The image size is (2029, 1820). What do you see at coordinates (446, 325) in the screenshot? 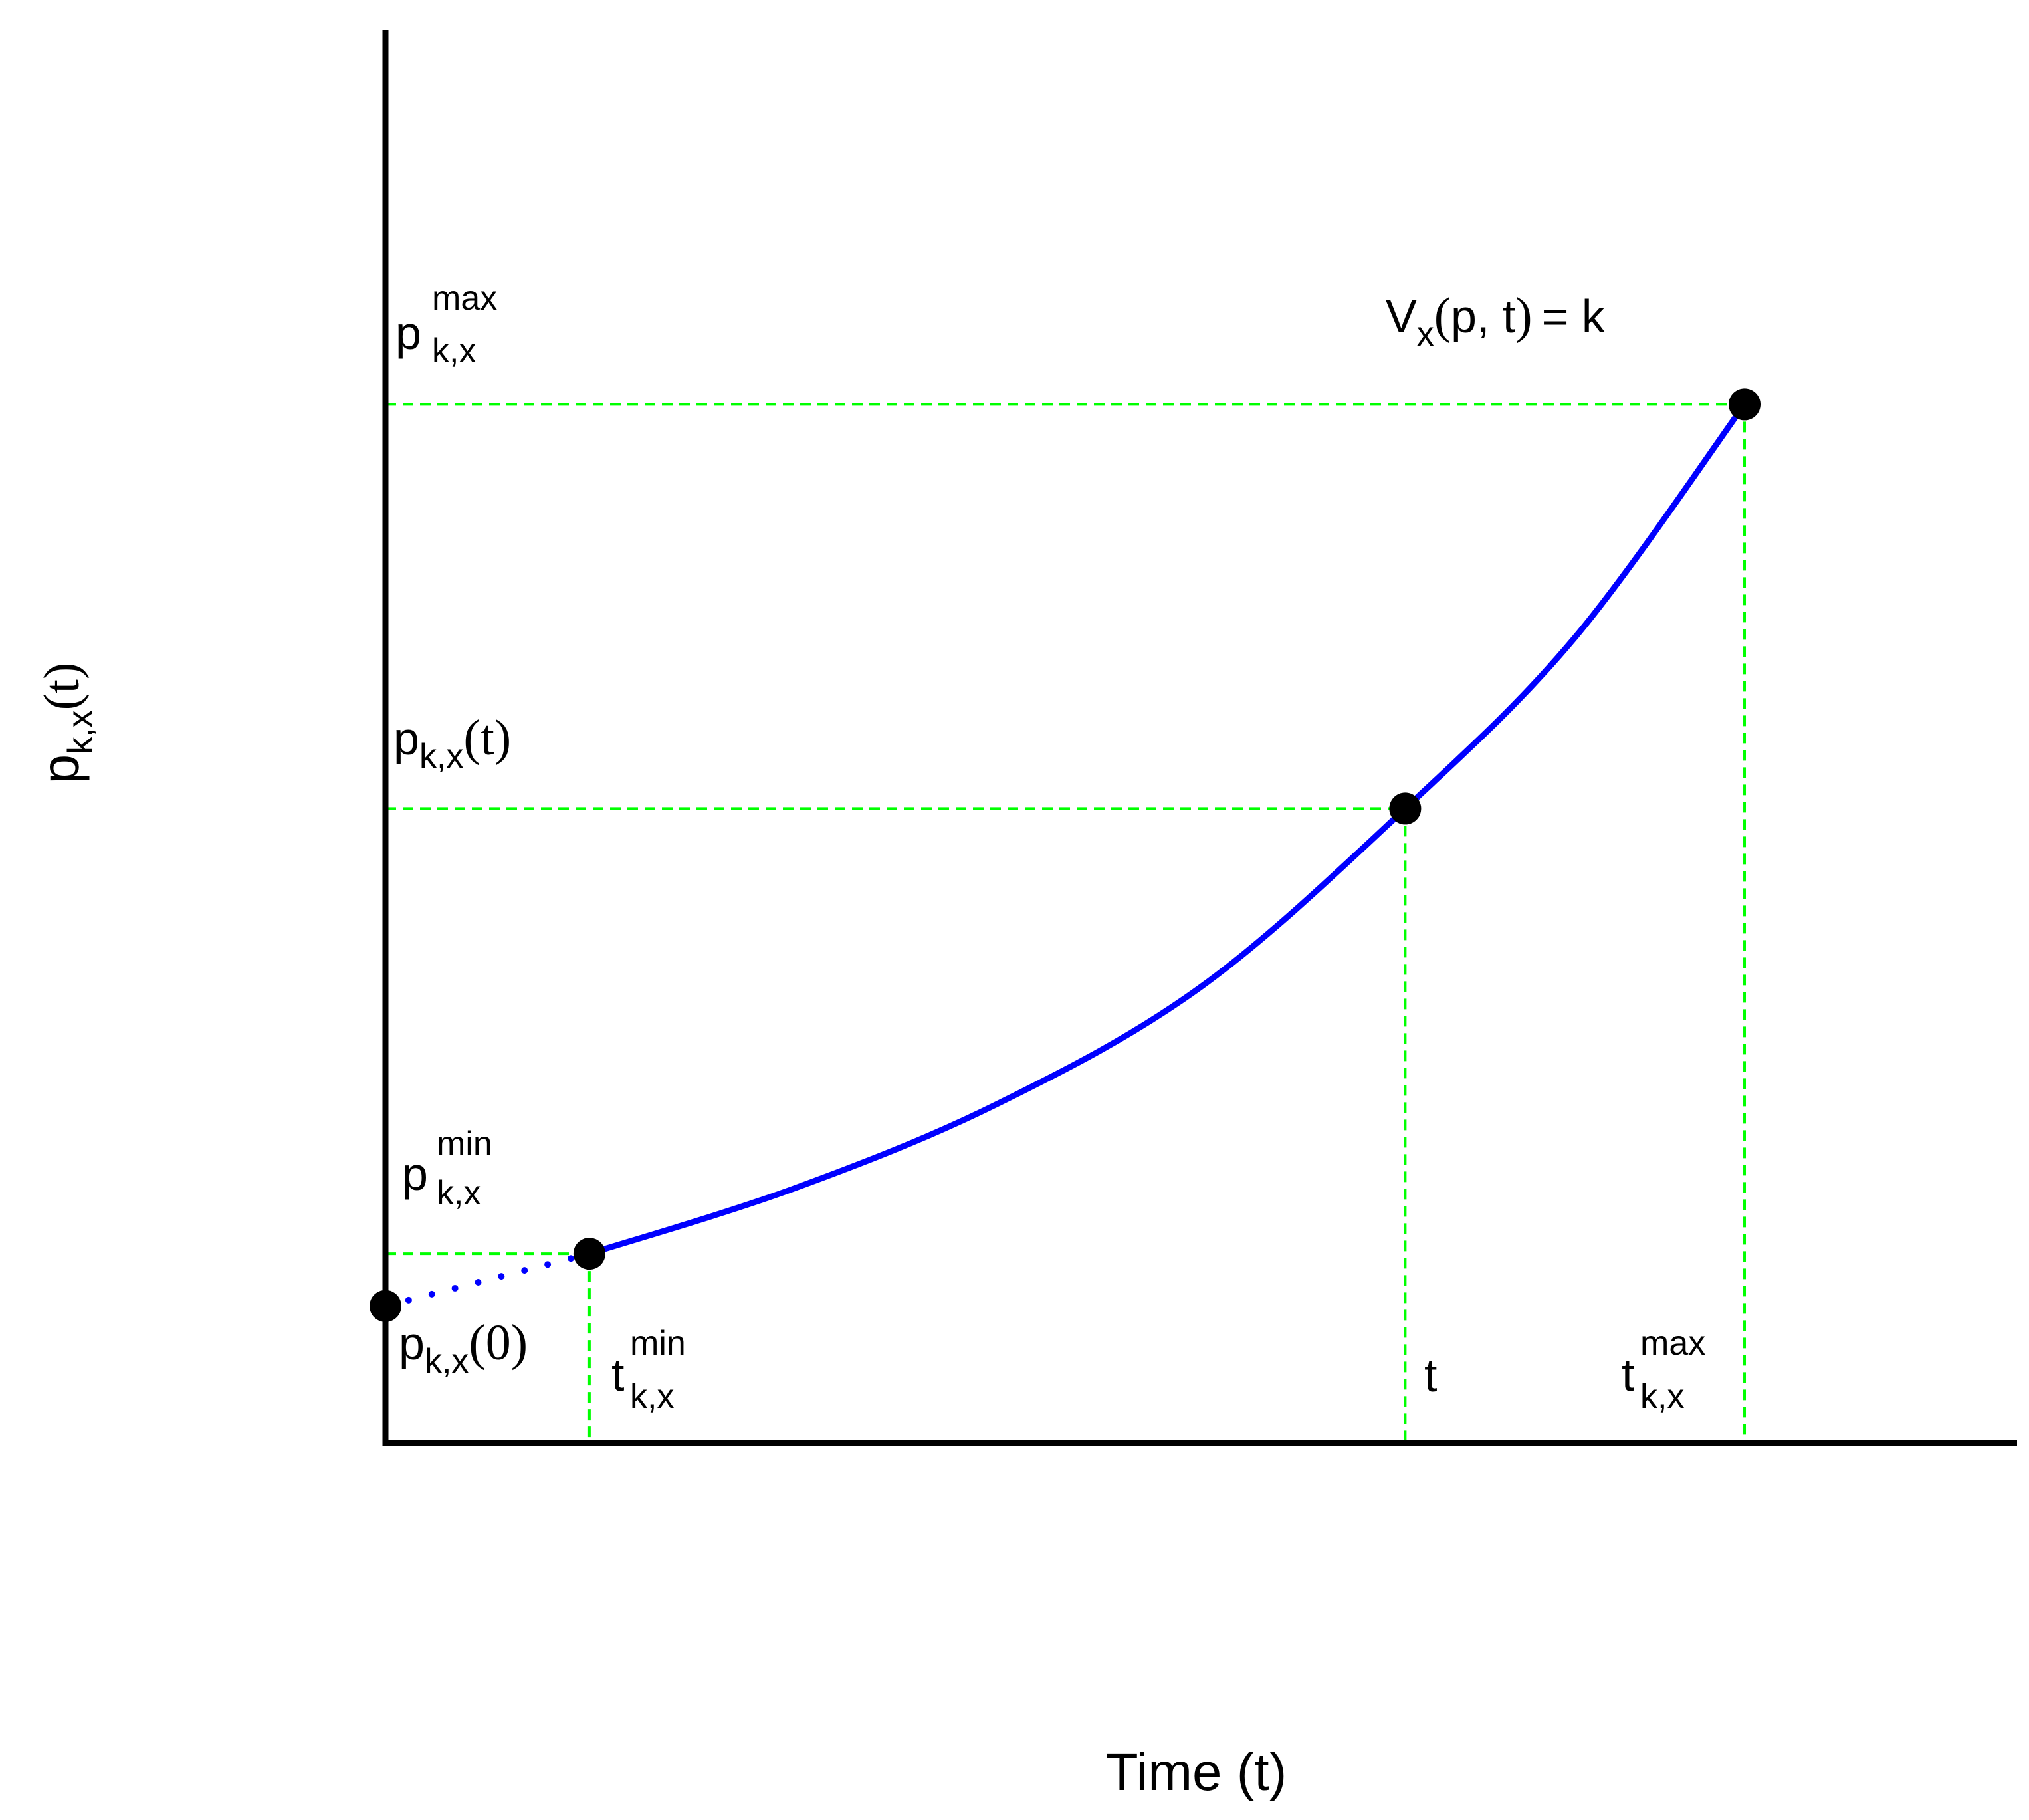
I see `p-max-label: p k,x max` at bounding box center [446, 325].